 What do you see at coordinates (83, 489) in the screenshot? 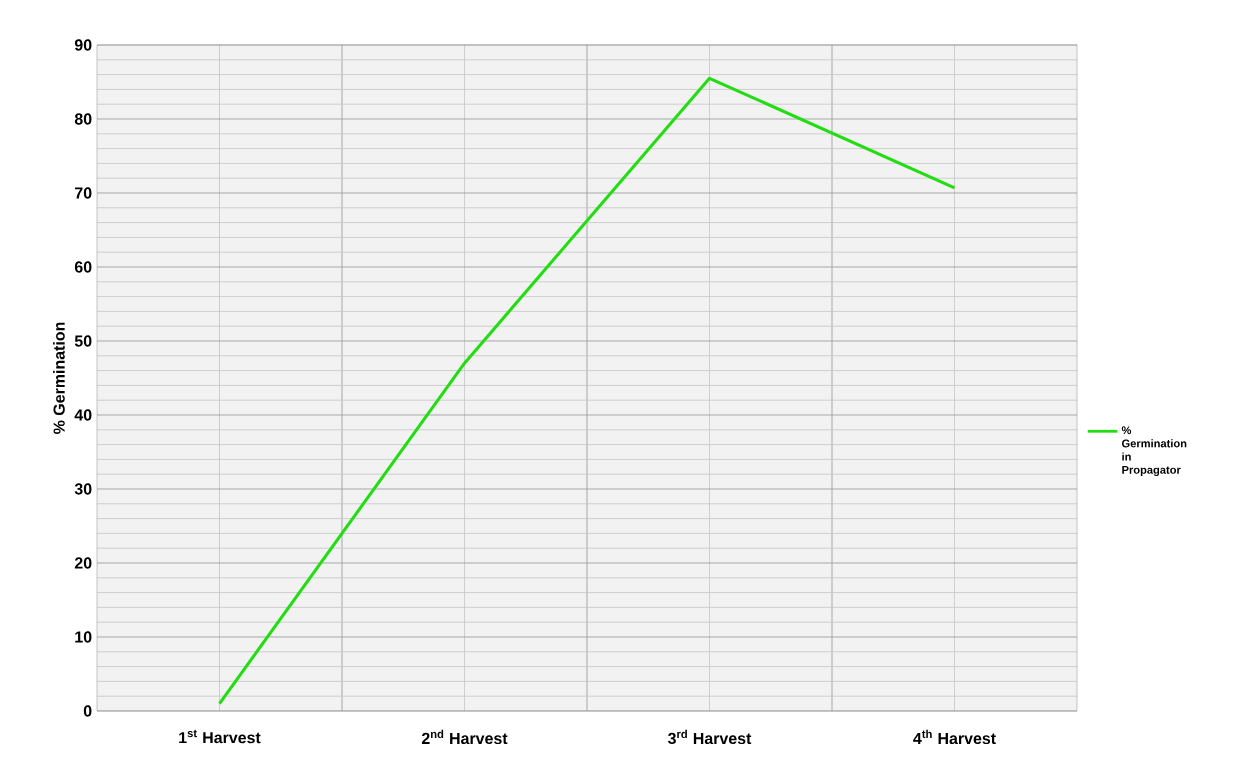
I see `y-tick-label: 30` at bounding box center [83, 489].